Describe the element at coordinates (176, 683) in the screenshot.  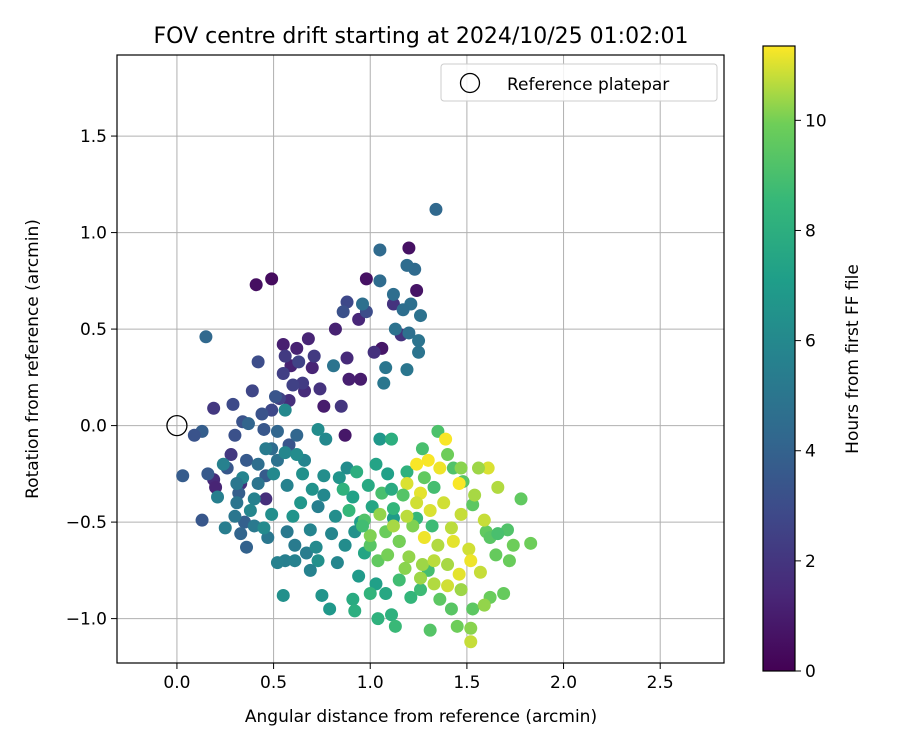
I see `x-tick-label: 0.0` at that location.